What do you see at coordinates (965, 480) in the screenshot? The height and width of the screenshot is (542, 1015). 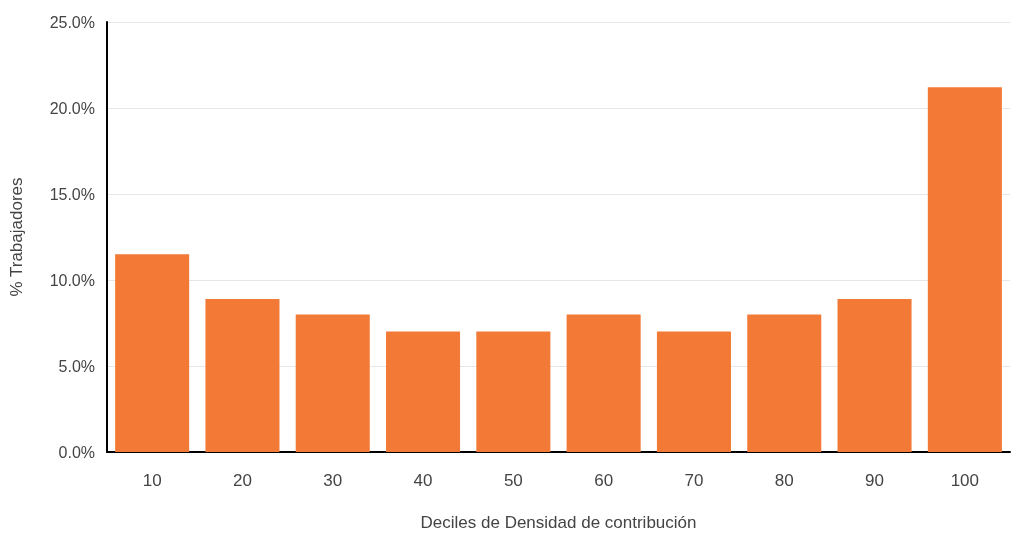 I see `x-tick-label: 100` at bounding box center [965, 480].